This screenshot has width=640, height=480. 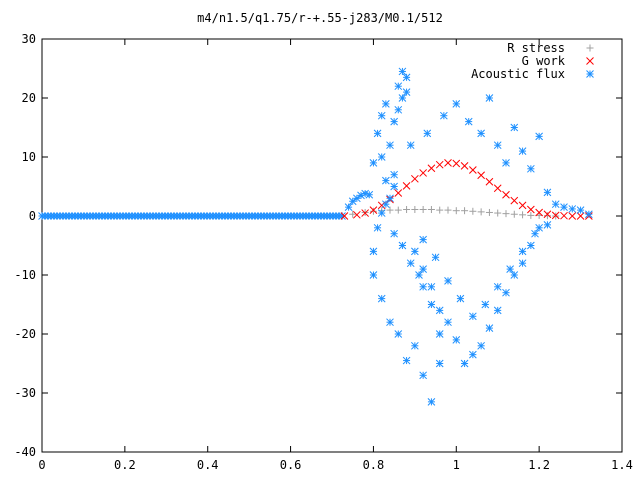 What do you see at coordinates (590, 61) in the screenshot?
I see `legend-marker-g-work` at bounding box center [590, 61].